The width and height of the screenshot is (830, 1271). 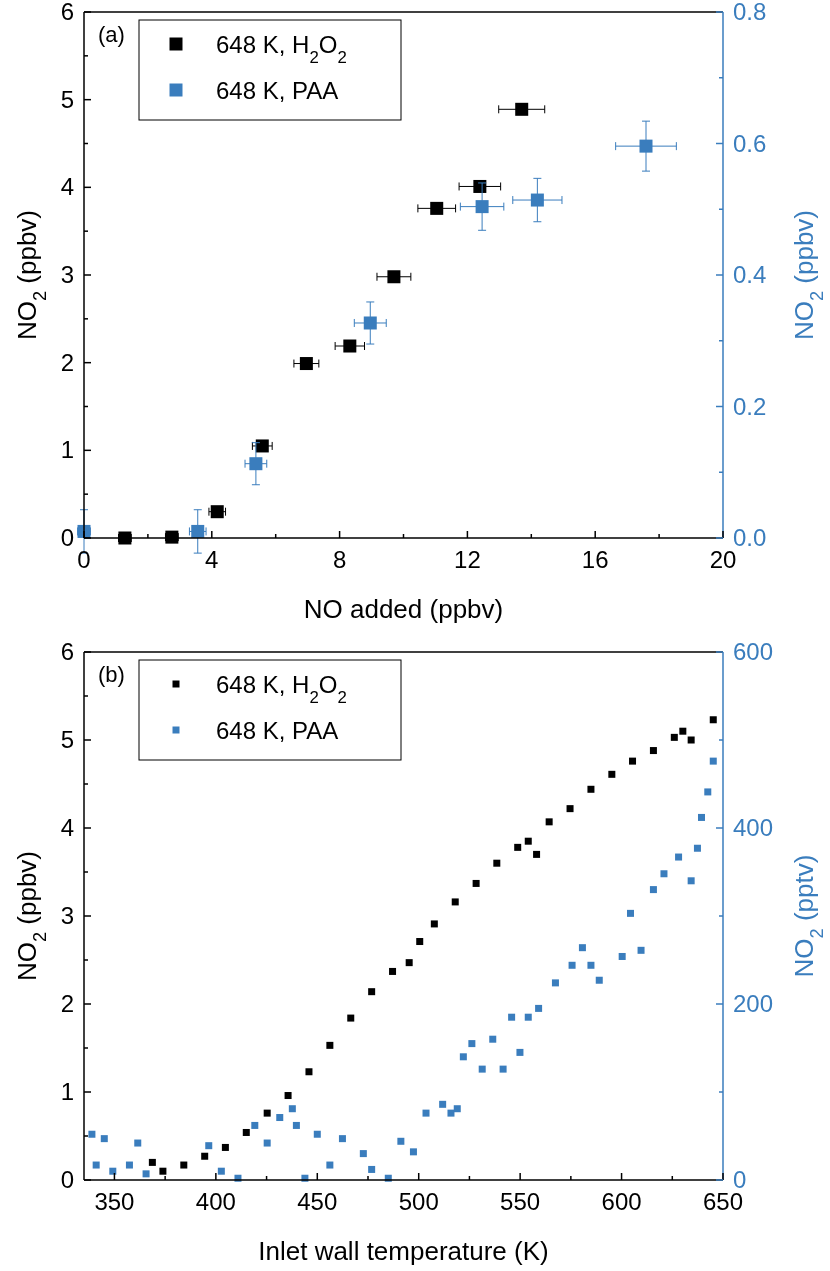 I want to click on x-tick-label: 16, so click(x=595, y=559).